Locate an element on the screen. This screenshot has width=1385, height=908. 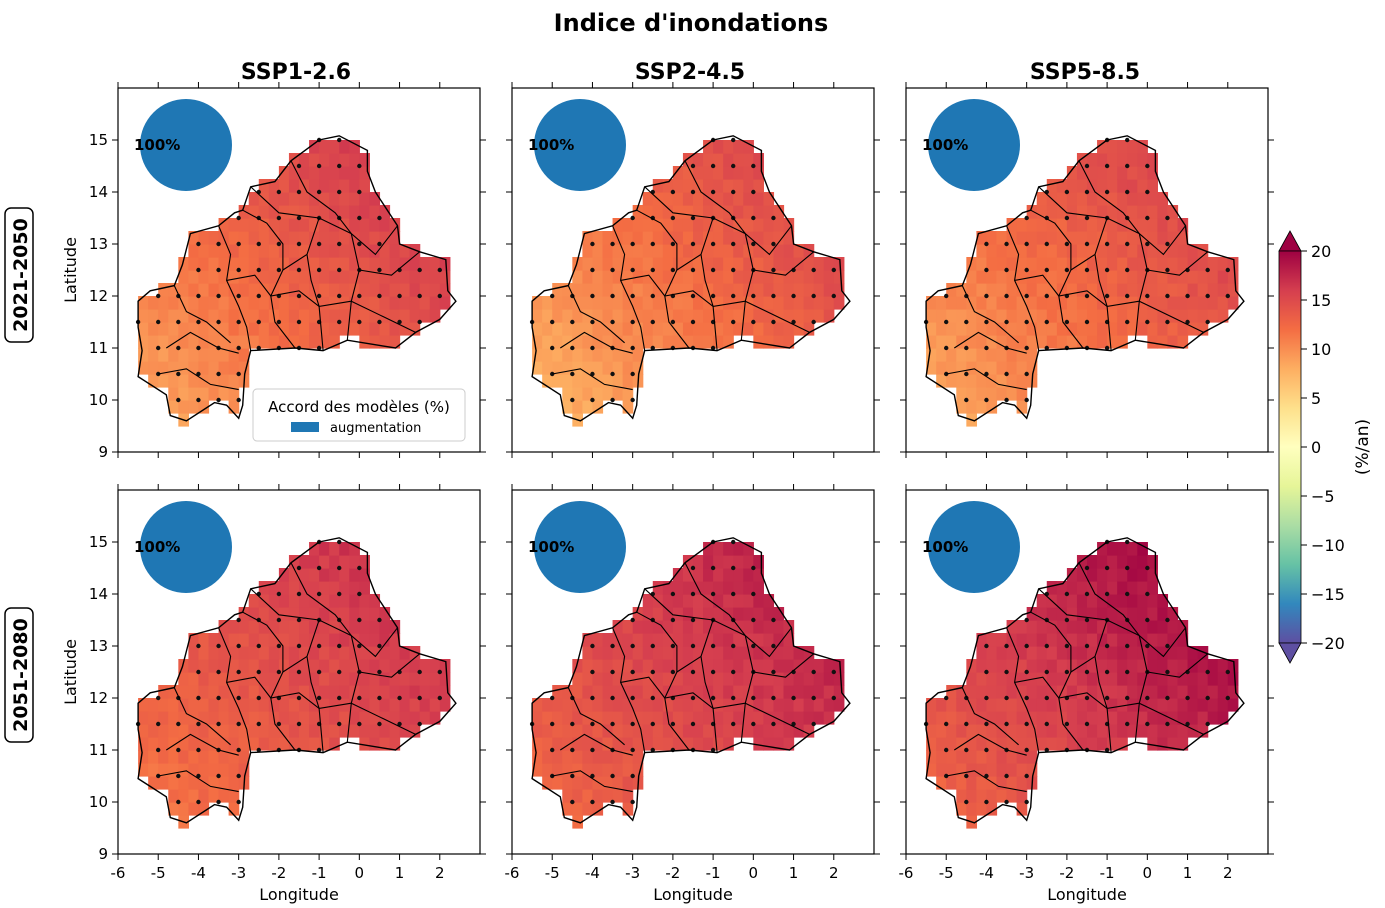
colorbar-tick-label: 10 is located at coordinates (1321, 349).